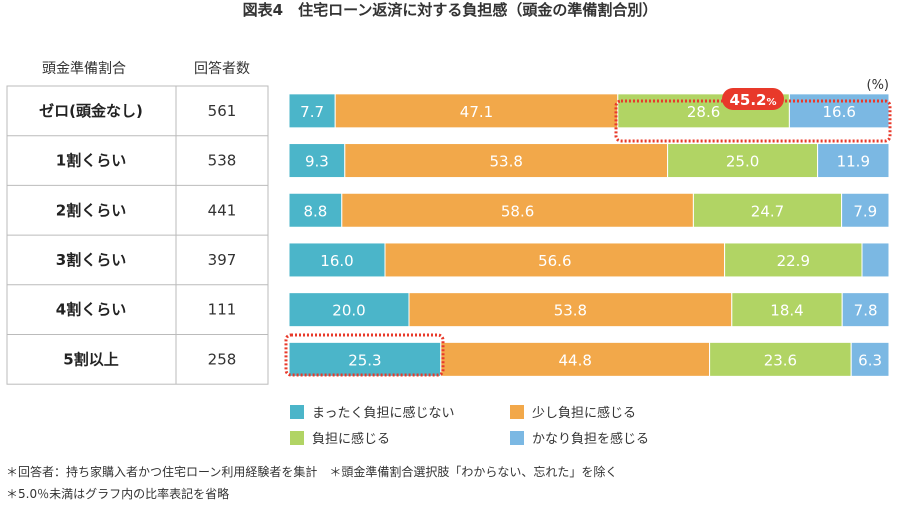 This screenshot has height=508, width=900. What do you see at coordinates (450, 10) in the screenshot?
I see `chart-title: 図表4 住宅ローン返済に対する負担感（頭金の準備割合別）` at bounding box center [450, 10].